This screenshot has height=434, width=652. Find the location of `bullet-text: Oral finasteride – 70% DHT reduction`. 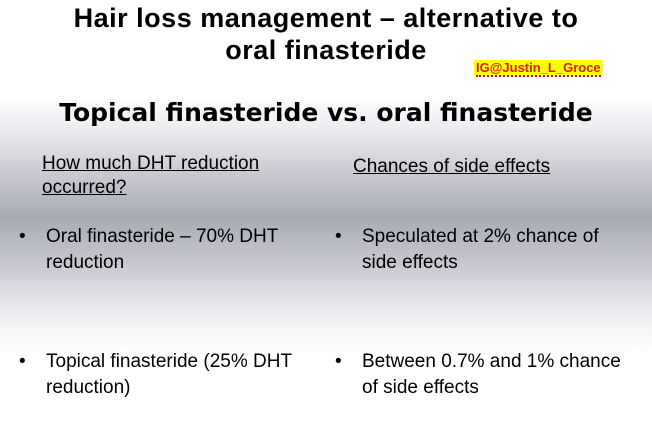

bullet-text: Oral finasteride – 70% DHT reduction is located at coordinates (162, 249).